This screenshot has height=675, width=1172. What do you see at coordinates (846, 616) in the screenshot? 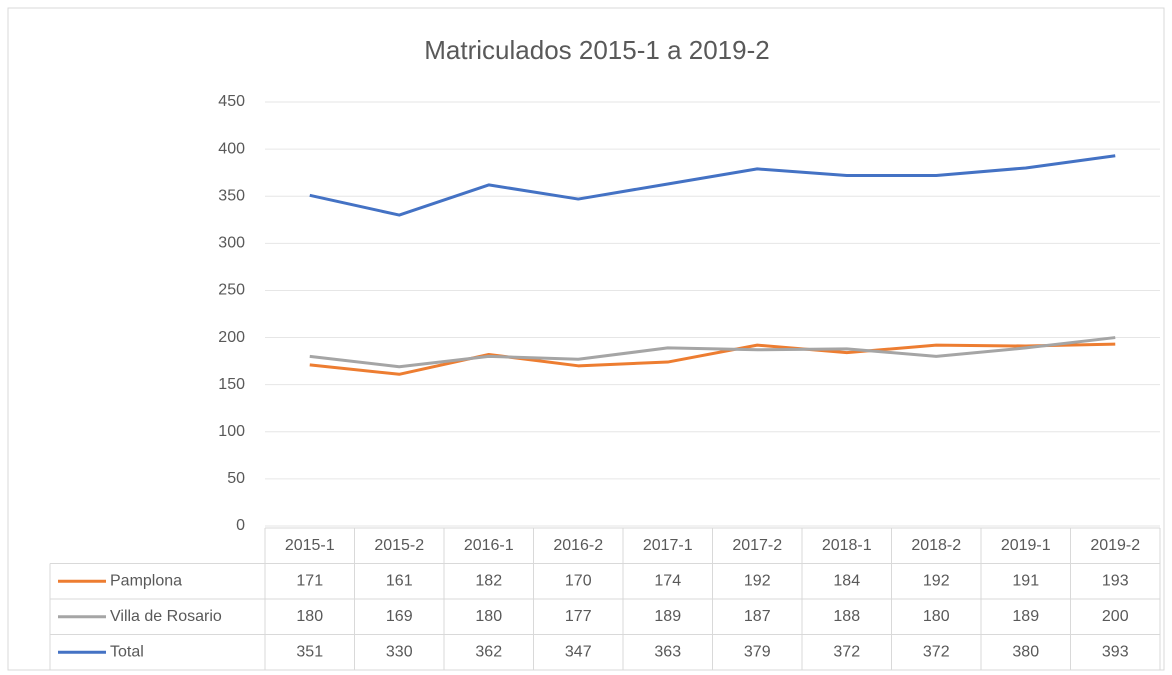
I see `table-value: 188` at bounding box center [846, 616].